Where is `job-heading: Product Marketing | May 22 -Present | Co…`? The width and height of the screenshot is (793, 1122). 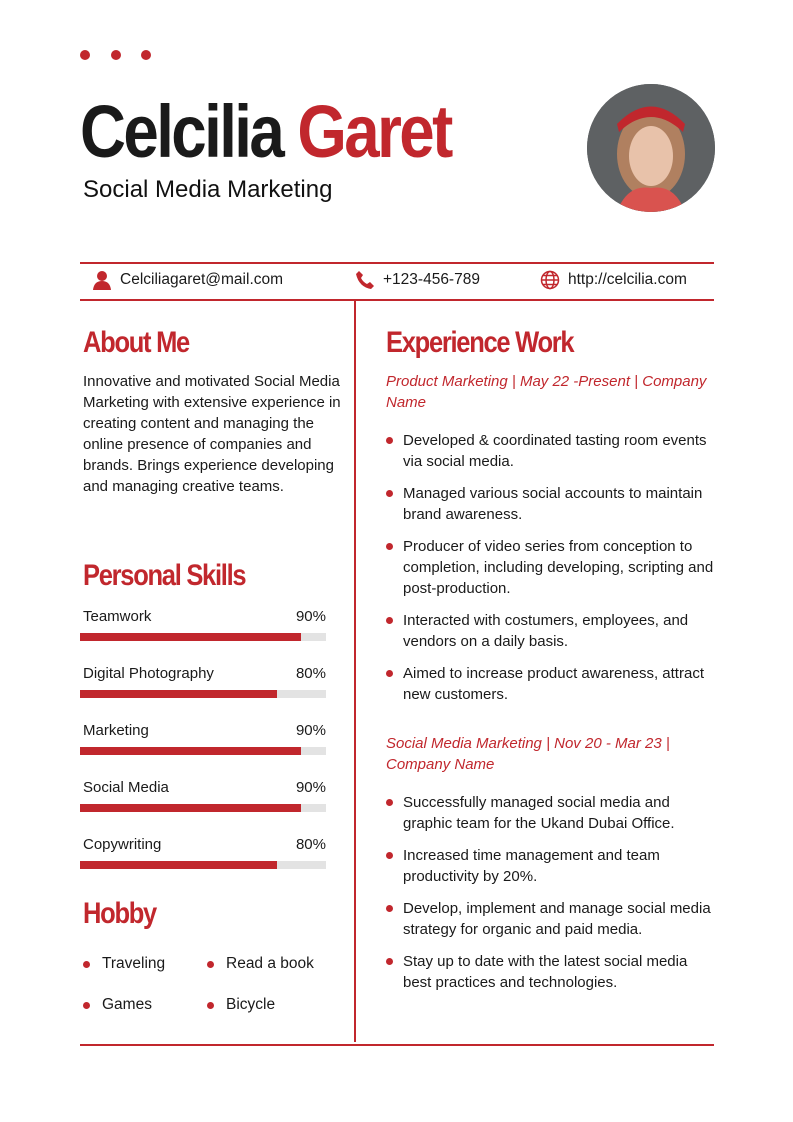
job-heading: Product Marketing | May 22 -Present | Co… is located at coordinates (546, 392).